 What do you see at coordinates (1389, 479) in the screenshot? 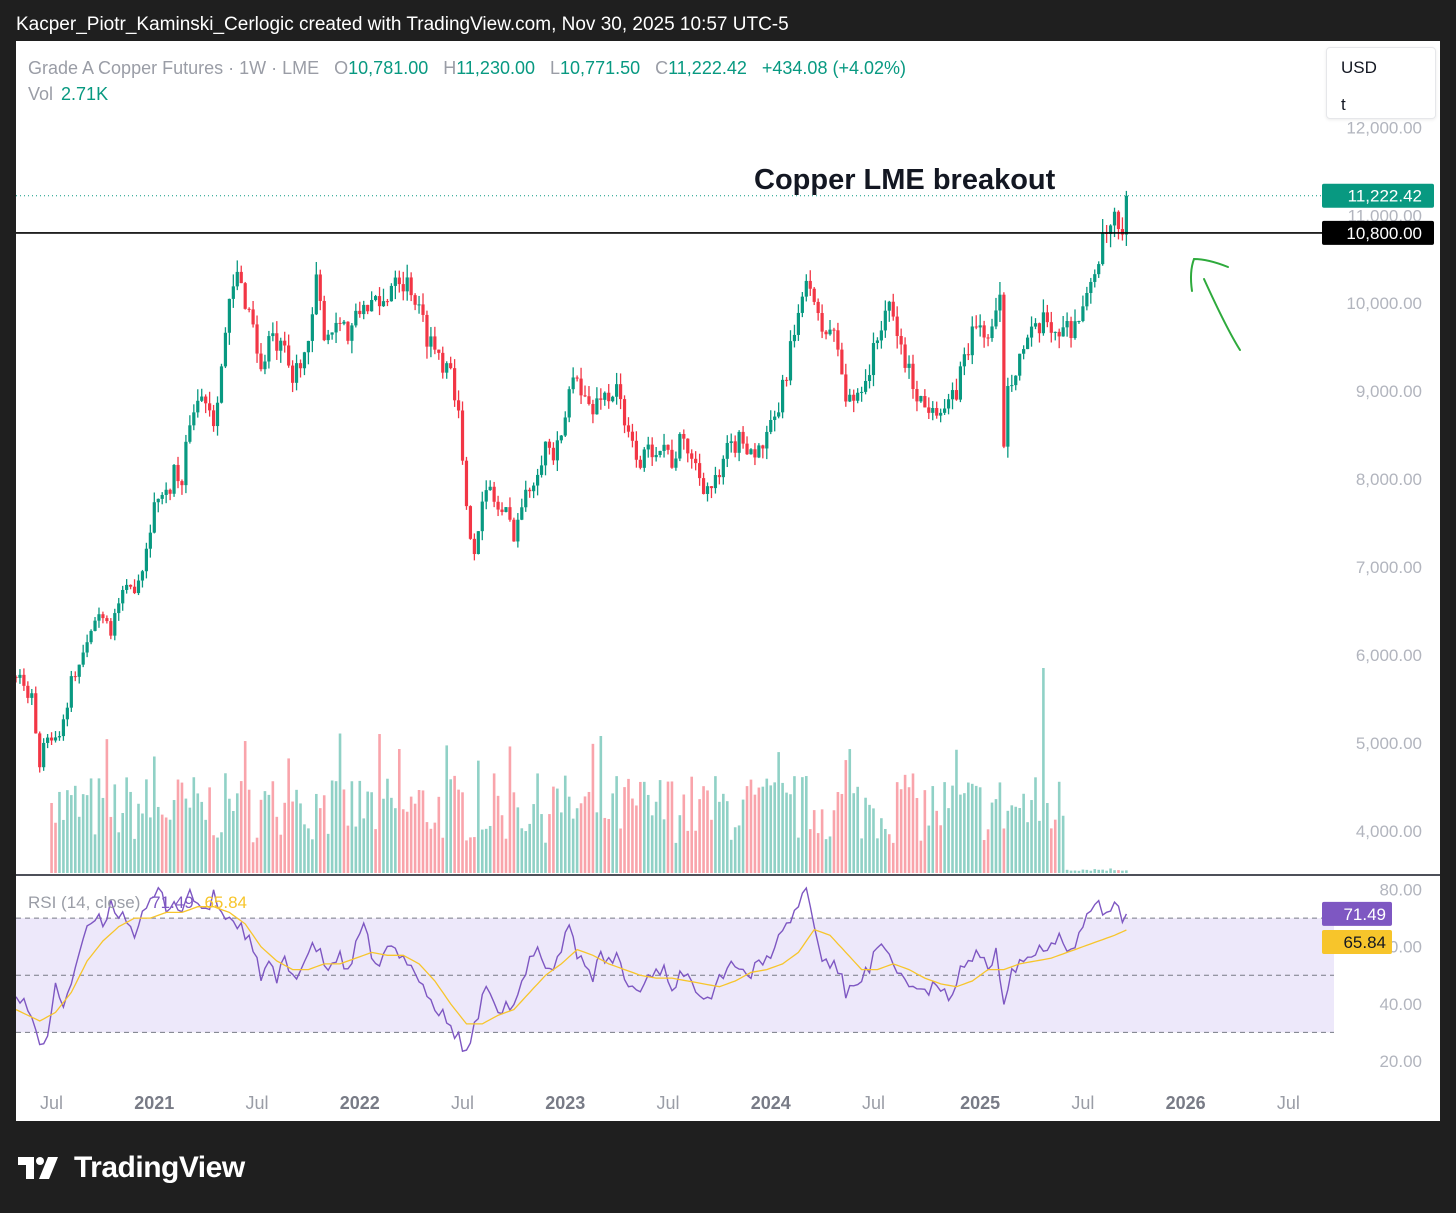
I see `price-axis-label: 8,000.00` at bounding box center [1389, 479].